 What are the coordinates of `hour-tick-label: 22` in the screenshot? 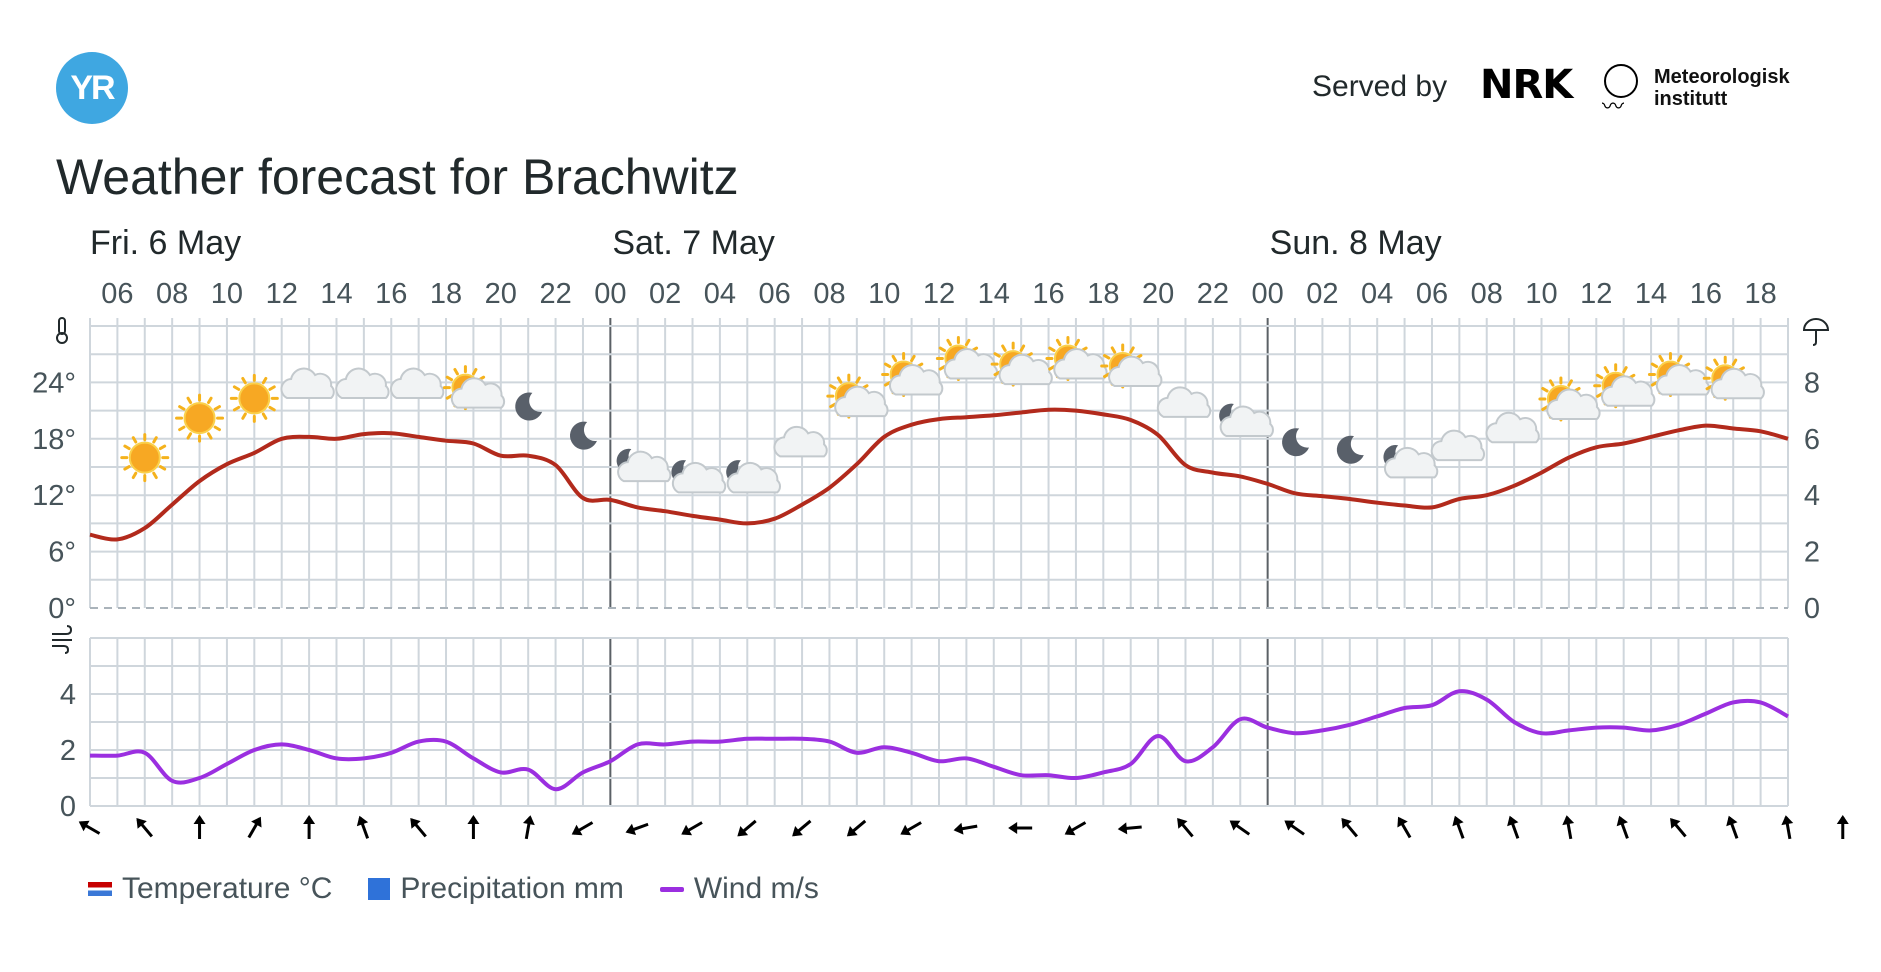 It's located at (555, 294).